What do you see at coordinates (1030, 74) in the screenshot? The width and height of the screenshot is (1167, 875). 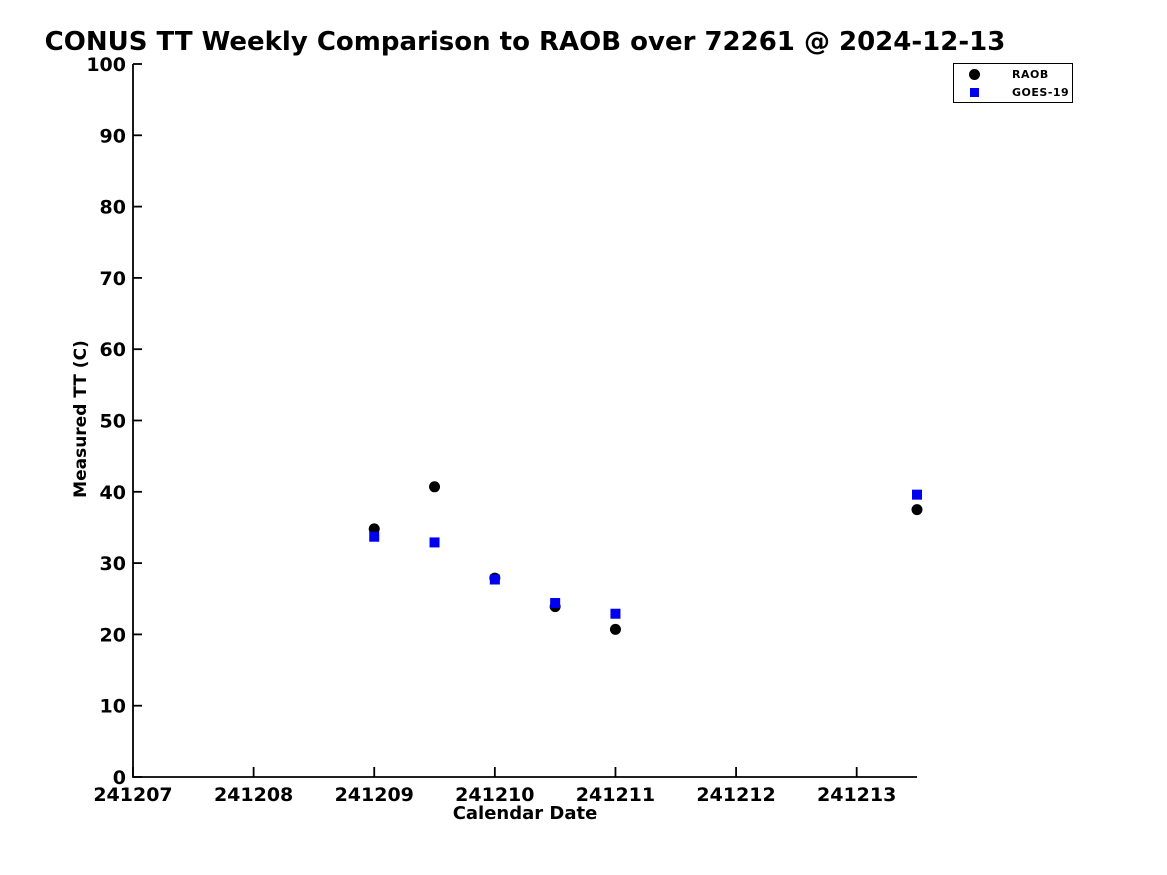 I see `legend-label-raob: RAOB` at bounding box center [1030, 74].